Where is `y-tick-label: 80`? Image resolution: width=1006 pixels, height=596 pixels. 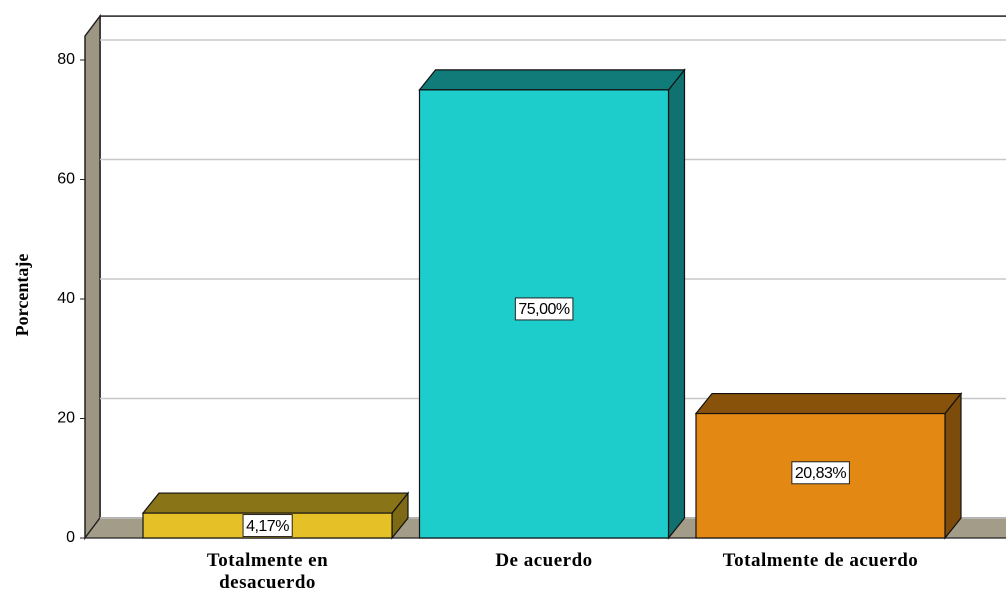 y-tick-label: 80 is located at coordinates (66, 59).